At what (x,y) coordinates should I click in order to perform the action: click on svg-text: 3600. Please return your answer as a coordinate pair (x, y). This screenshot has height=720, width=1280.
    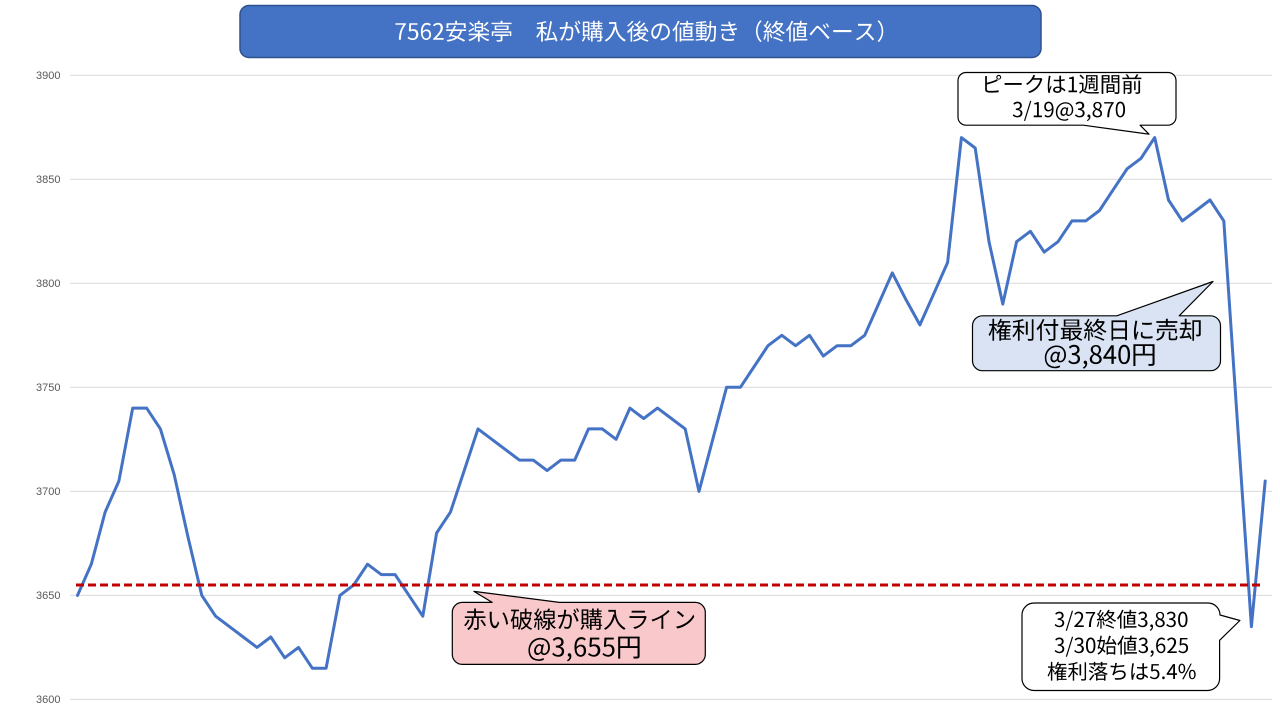
    Looking at the image, I should click on (48, 700).